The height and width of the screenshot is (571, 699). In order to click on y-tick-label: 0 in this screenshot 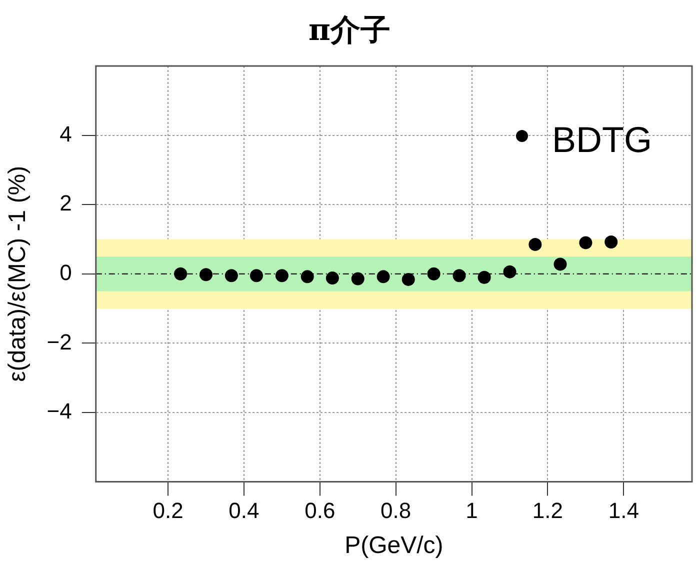, I will do `click(66, 272)`.